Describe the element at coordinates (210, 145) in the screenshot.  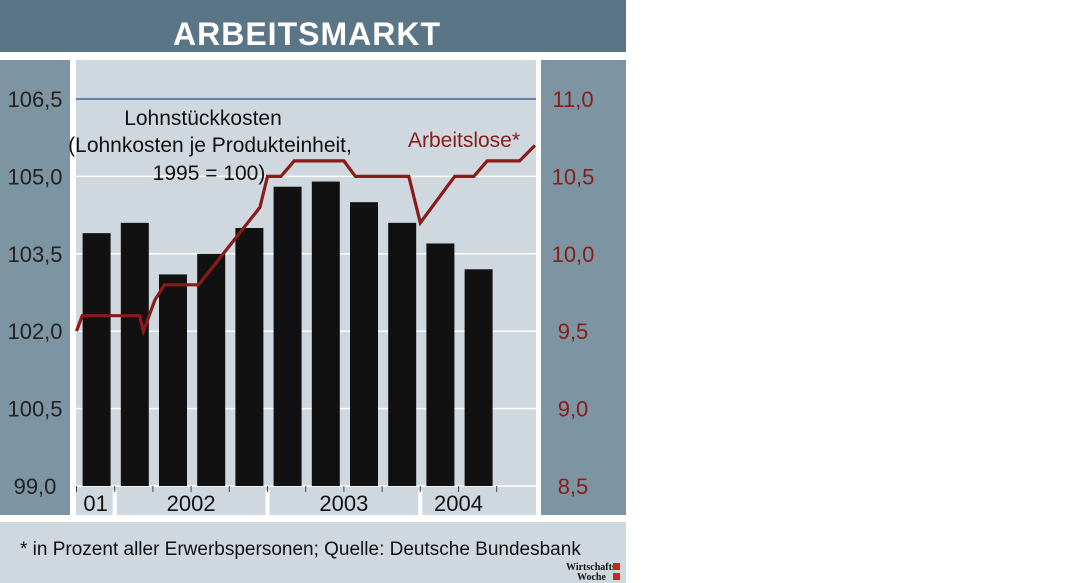
I see `bar-series-label-detail: (Lohnkosten je Produkteinheit,` at that location.